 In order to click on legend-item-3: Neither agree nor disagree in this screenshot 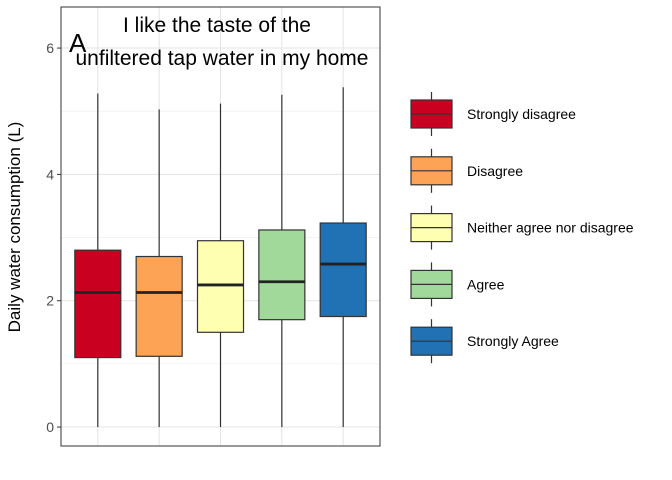, I will do `click(522, 227)`.